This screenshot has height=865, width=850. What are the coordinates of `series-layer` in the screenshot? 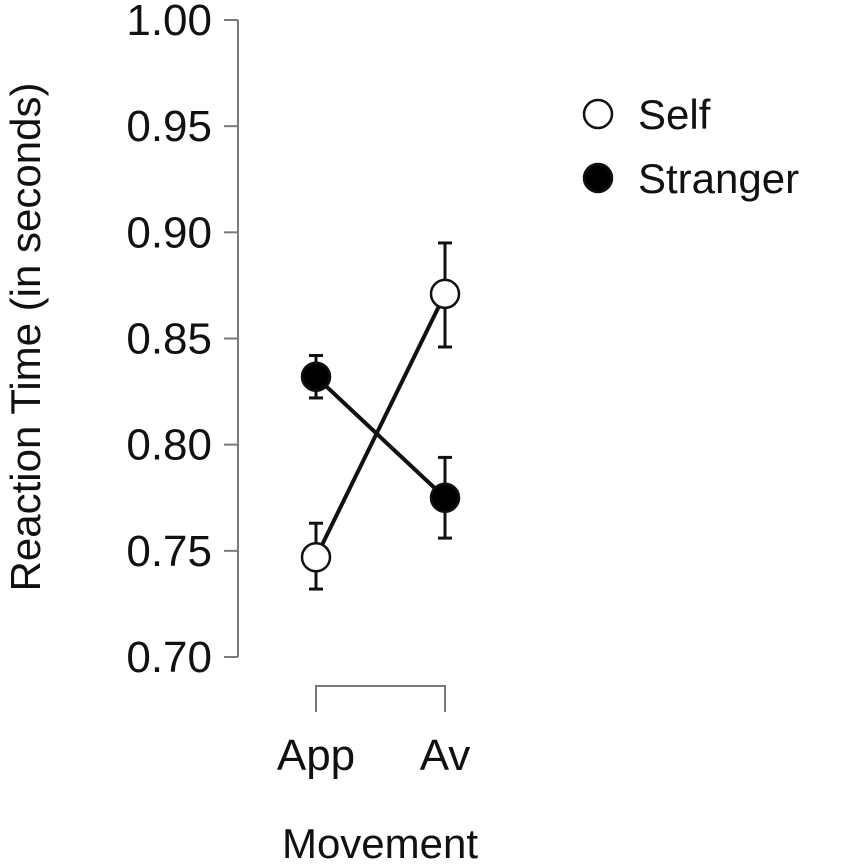 It's located at (380, 416).